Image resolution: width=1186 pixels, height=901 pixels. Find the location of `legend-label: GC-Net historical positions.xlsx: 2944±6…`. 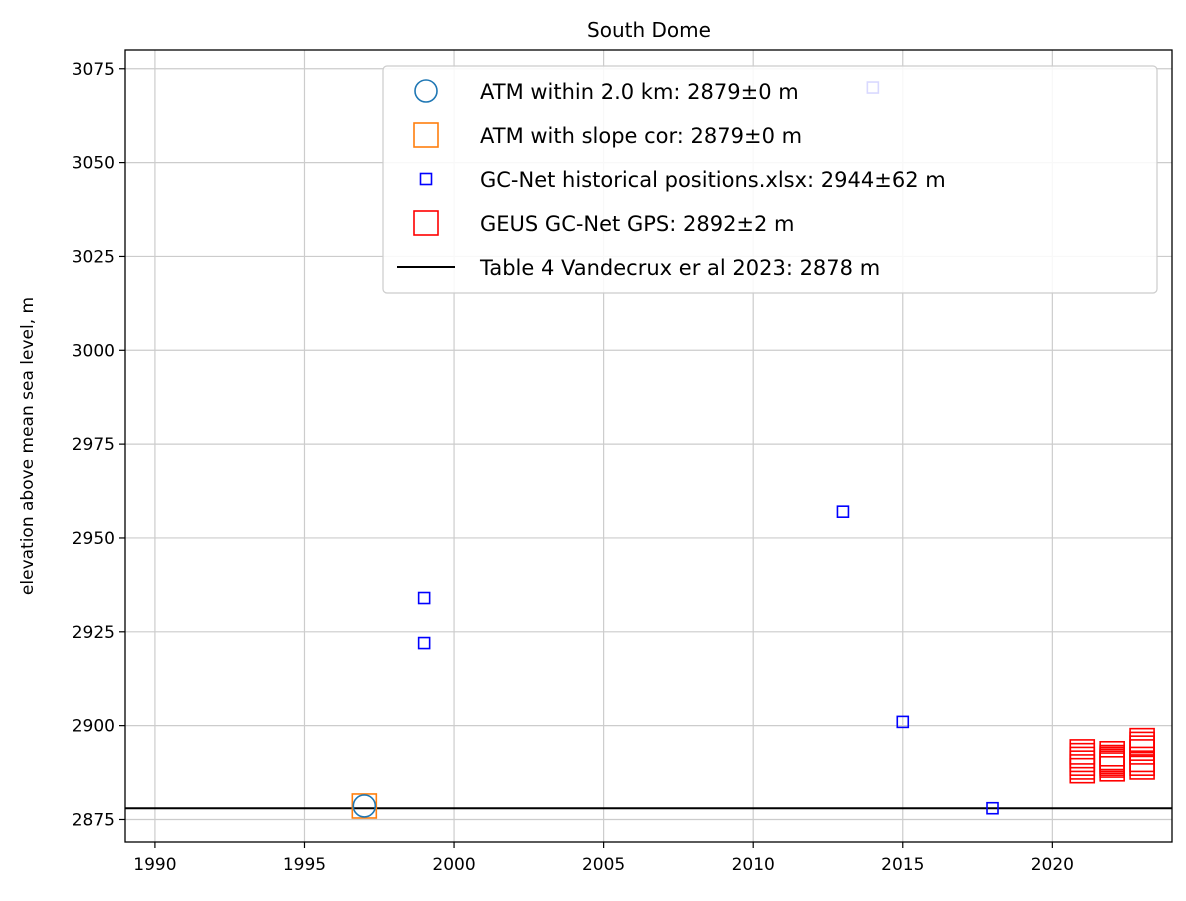

legend-label: GC-Net historical positions.xlsx: 2944±6… is located at coordinates (713, 180).